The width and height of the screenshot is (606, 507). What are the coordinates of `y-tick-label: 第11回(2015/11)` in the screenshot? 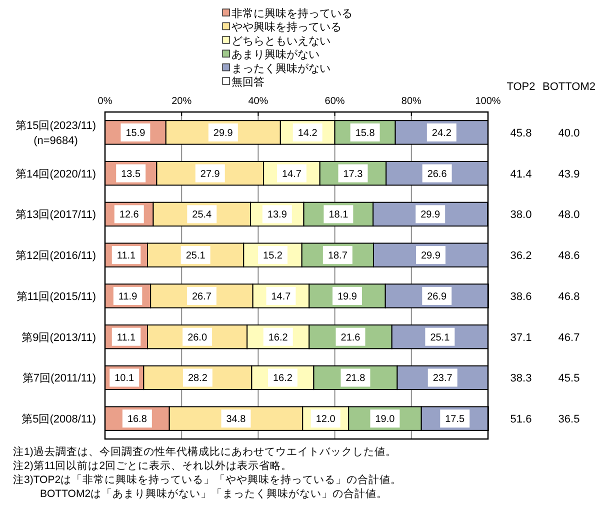 It's located at (56, 296).